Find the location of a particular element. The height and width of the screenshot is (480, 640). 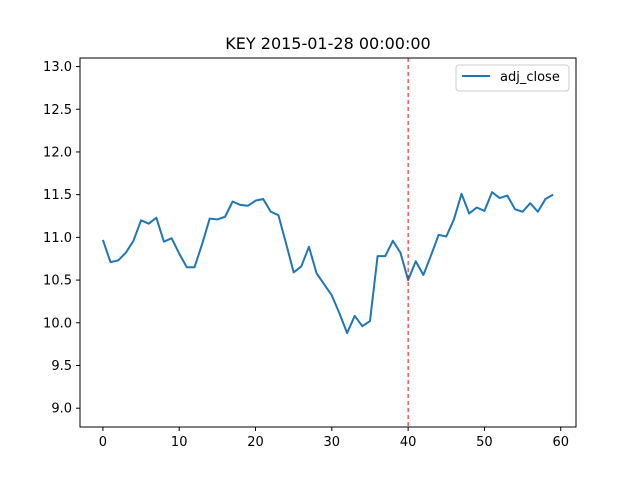

legend-box is located at coordinates (512, 78).